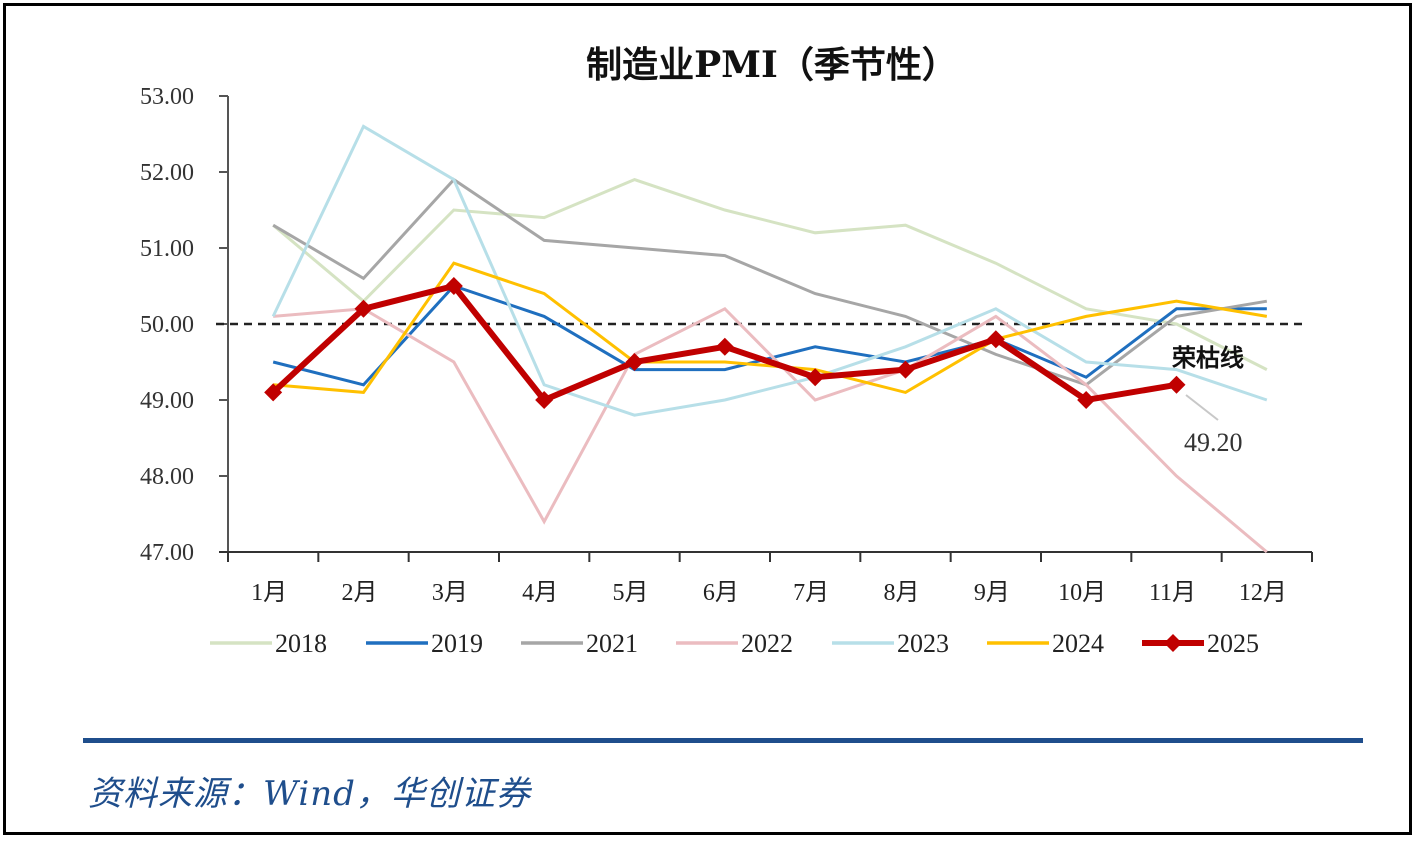  What do you see at coordinates (167, 173) in the screenshot?
I see `y-tick-label: 52.00` at bounding box center [167, 173].